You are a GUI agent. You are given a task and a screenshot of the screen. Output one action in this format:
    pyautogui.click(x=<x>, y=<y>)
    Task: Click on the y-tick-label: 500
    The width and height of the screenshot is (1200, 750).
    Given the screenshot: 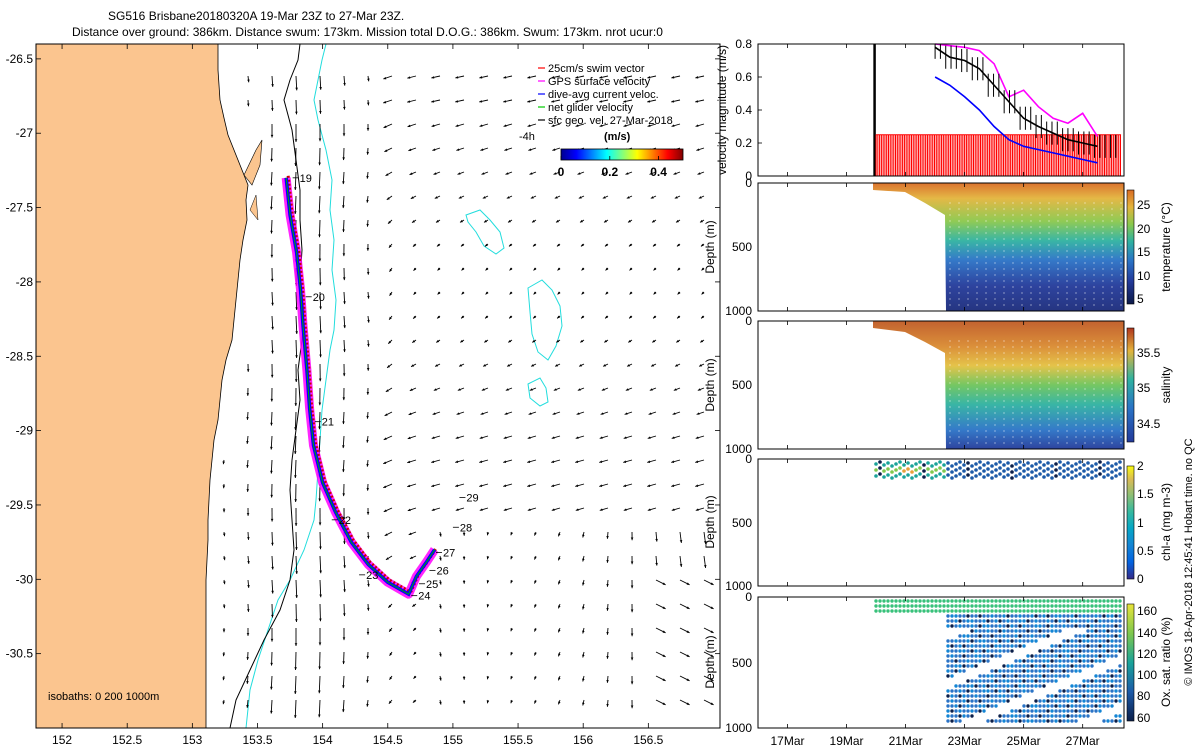 What is the action you would take?
    pyautogui.click(x=742, y=247)
    